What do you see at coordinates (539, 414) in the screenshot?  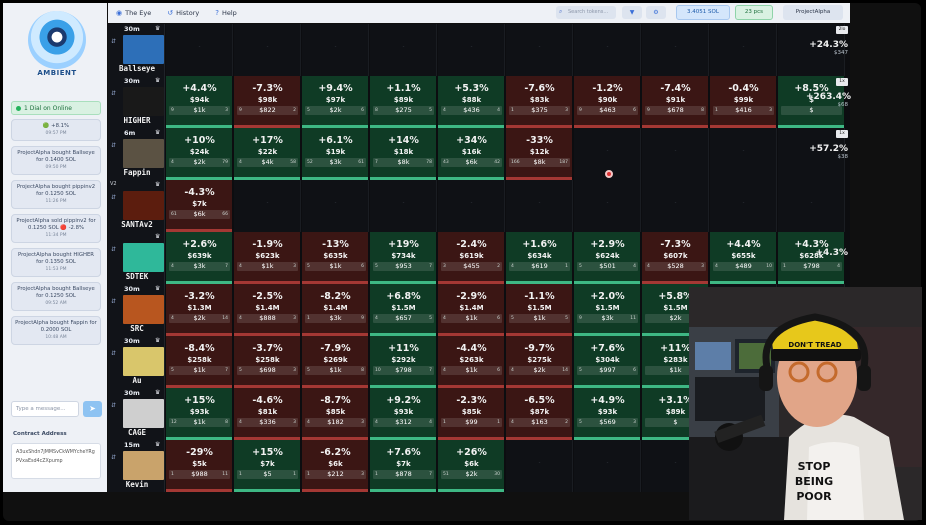 I see `price-cell: -6.5% $87k 4 $163 2` at bounding box center [539, 414].